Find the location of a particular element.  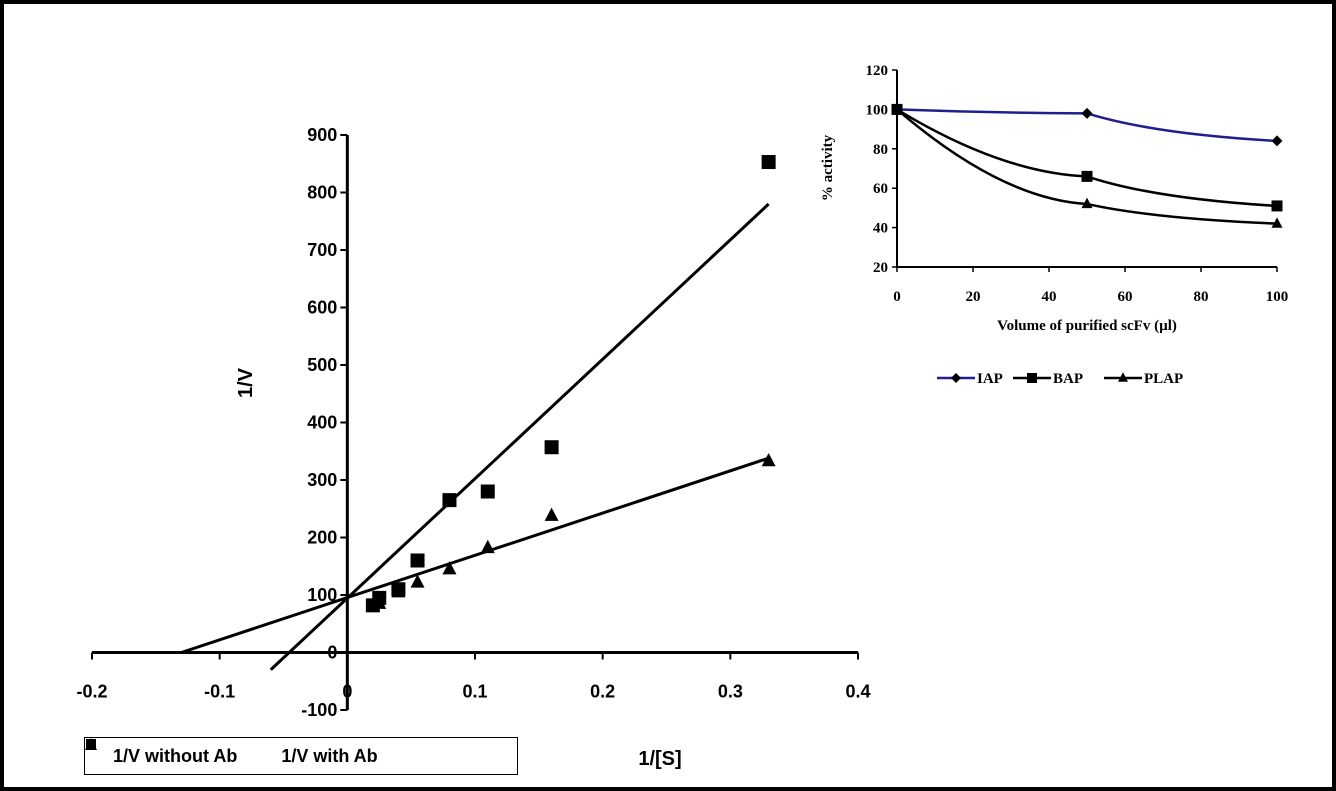

y-tick-label: 100 is located at coordinates (322, 595).